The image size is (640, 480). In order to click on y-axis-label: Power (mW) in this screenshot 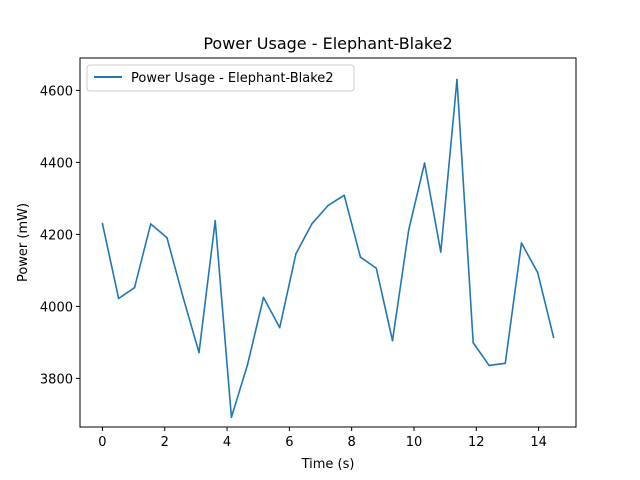, I will do `click(23, 242)`.